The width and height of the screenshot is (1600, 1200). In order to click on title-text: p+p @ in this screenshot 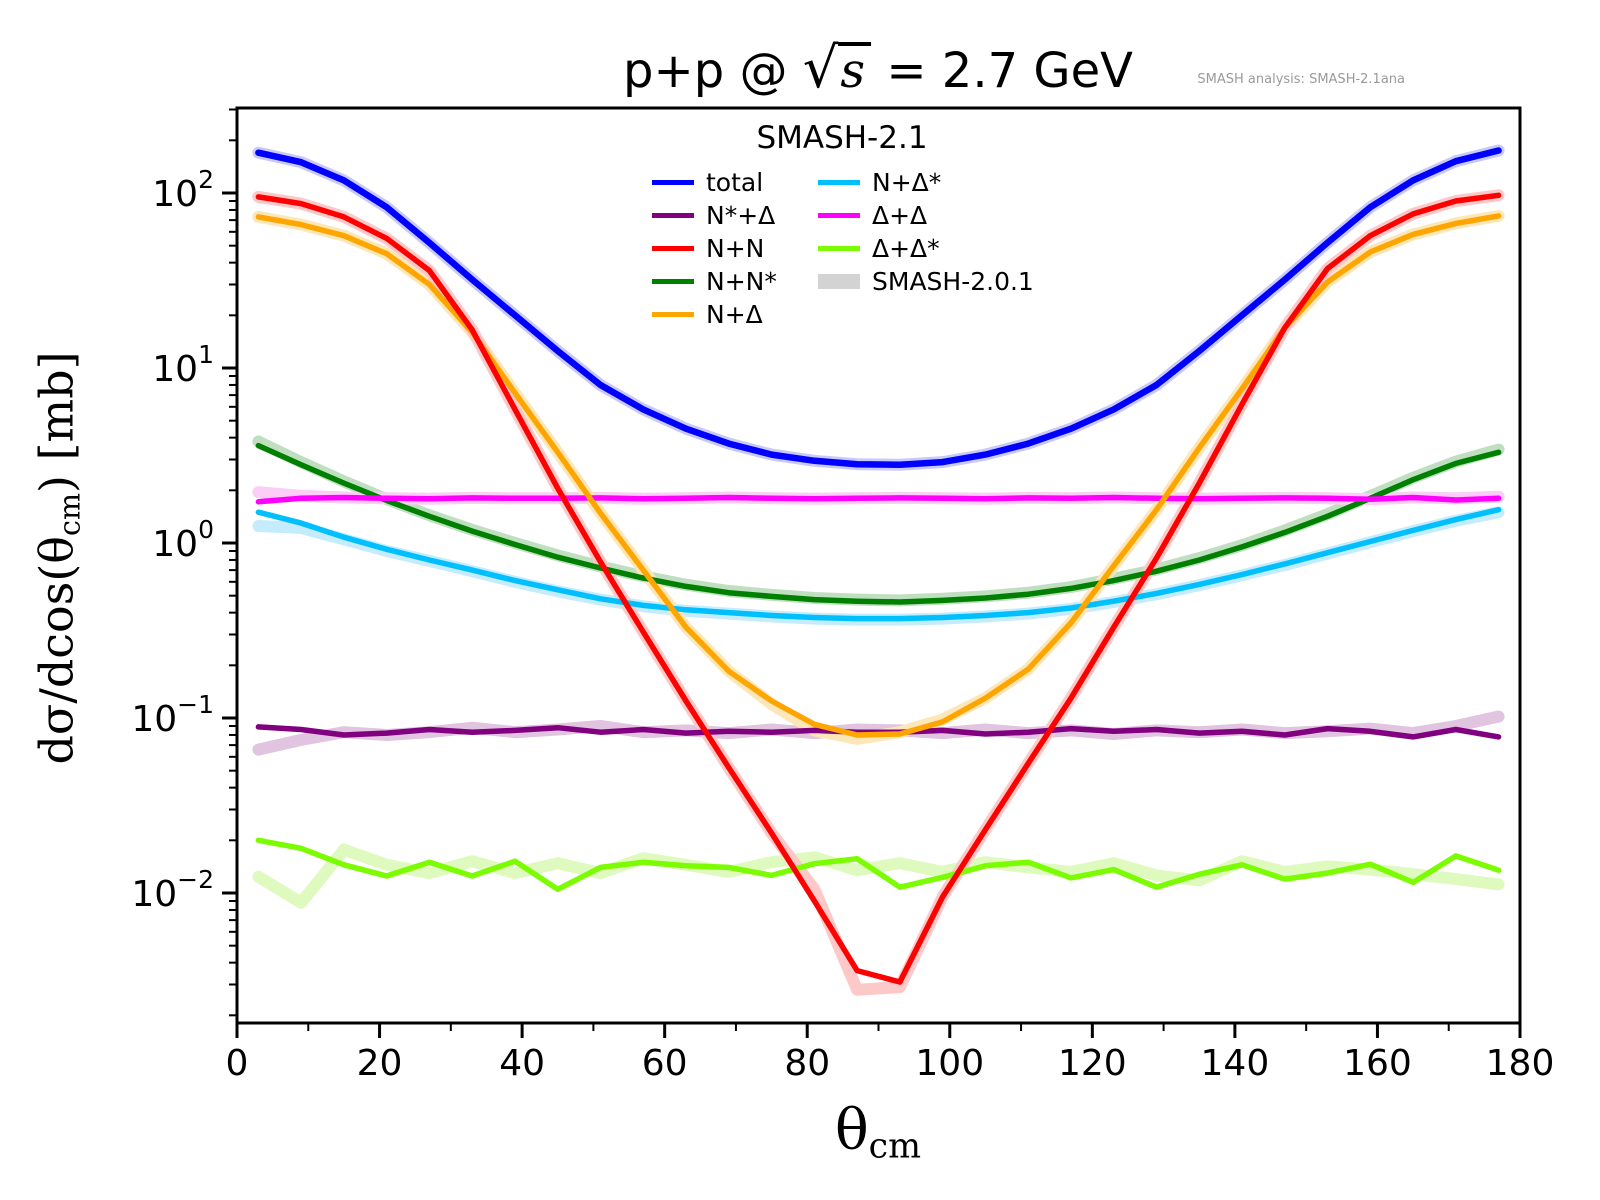, I will do `click(713, 71)`.